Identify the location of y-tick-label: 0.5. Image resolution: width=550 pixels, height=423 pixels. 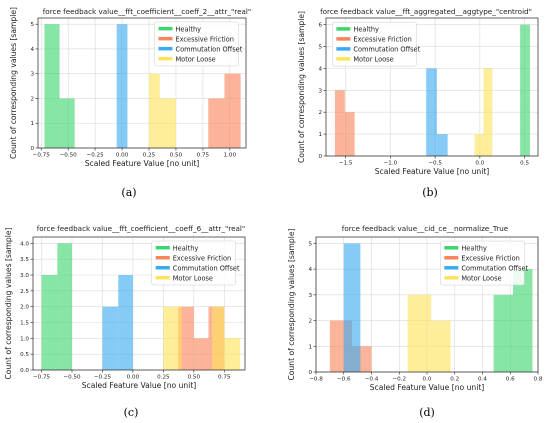
(24, 355).